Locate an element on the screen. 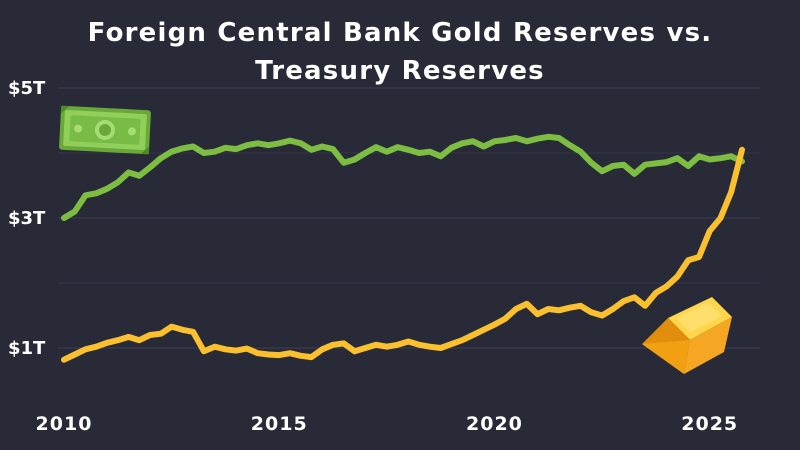 The image size is (800, 450). y-tick-label: $1T is located at coordinates (27, 348).